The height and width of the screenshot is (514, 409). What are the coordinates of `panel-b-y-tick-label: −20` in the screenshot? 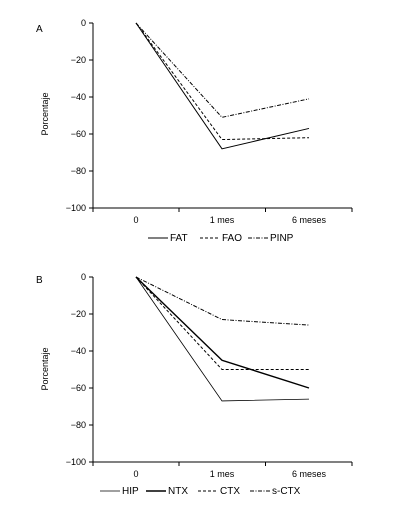 It's located at (78, 314).